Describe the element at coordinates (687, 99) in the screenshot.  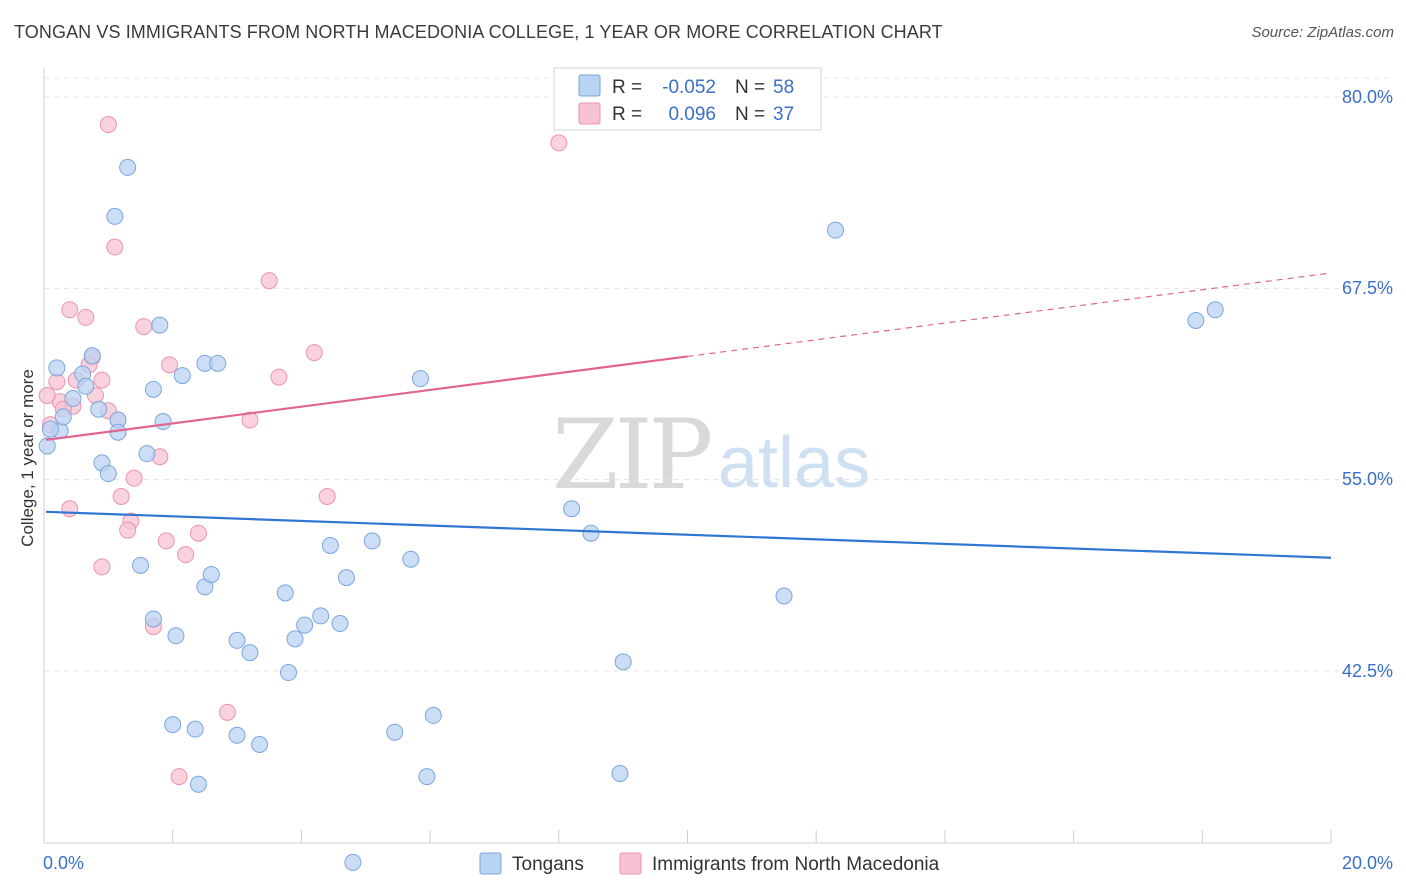
I see `correlation-legend: R = -0.052 N = 58 R = 0.096 N = 37` at that location.